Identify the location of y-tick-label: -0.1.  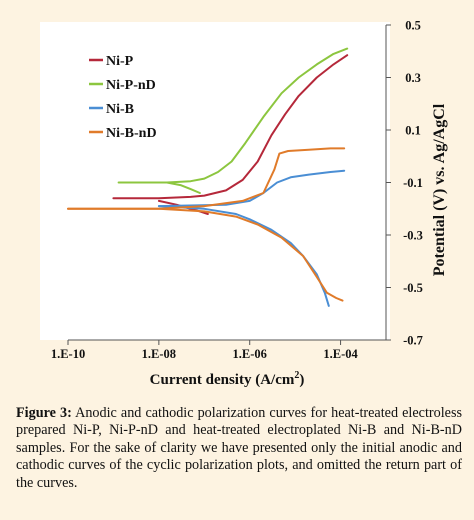
(413, 183).